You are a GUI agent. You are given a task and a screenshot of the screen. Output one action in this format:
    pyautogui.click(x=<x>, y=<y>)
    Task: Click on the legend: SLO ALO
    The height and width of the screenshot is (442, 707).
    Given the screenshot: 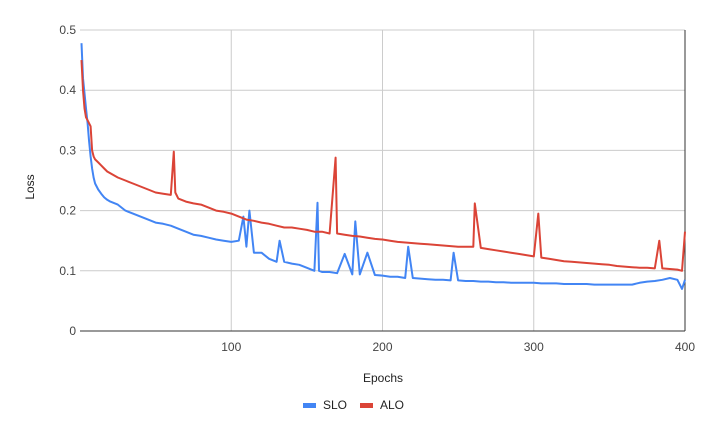 What is the action you would take?
    pyautogui.click(x=353, y=405)
    